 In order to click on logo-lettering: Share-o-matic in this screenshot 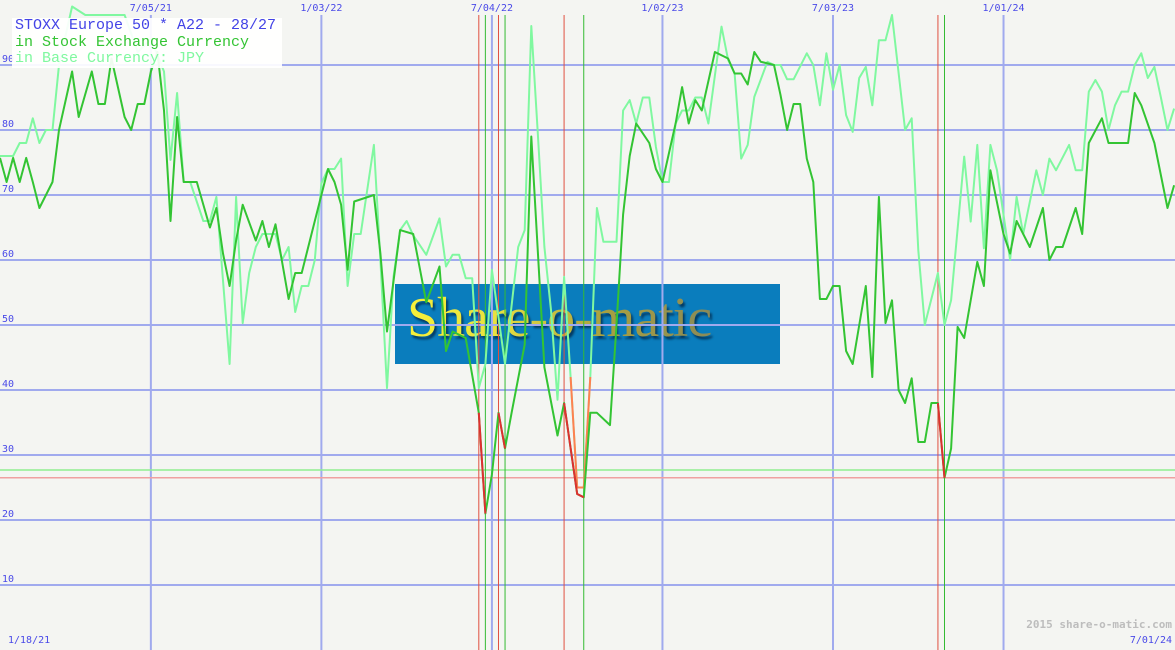, I will do `click(559, 318)`.